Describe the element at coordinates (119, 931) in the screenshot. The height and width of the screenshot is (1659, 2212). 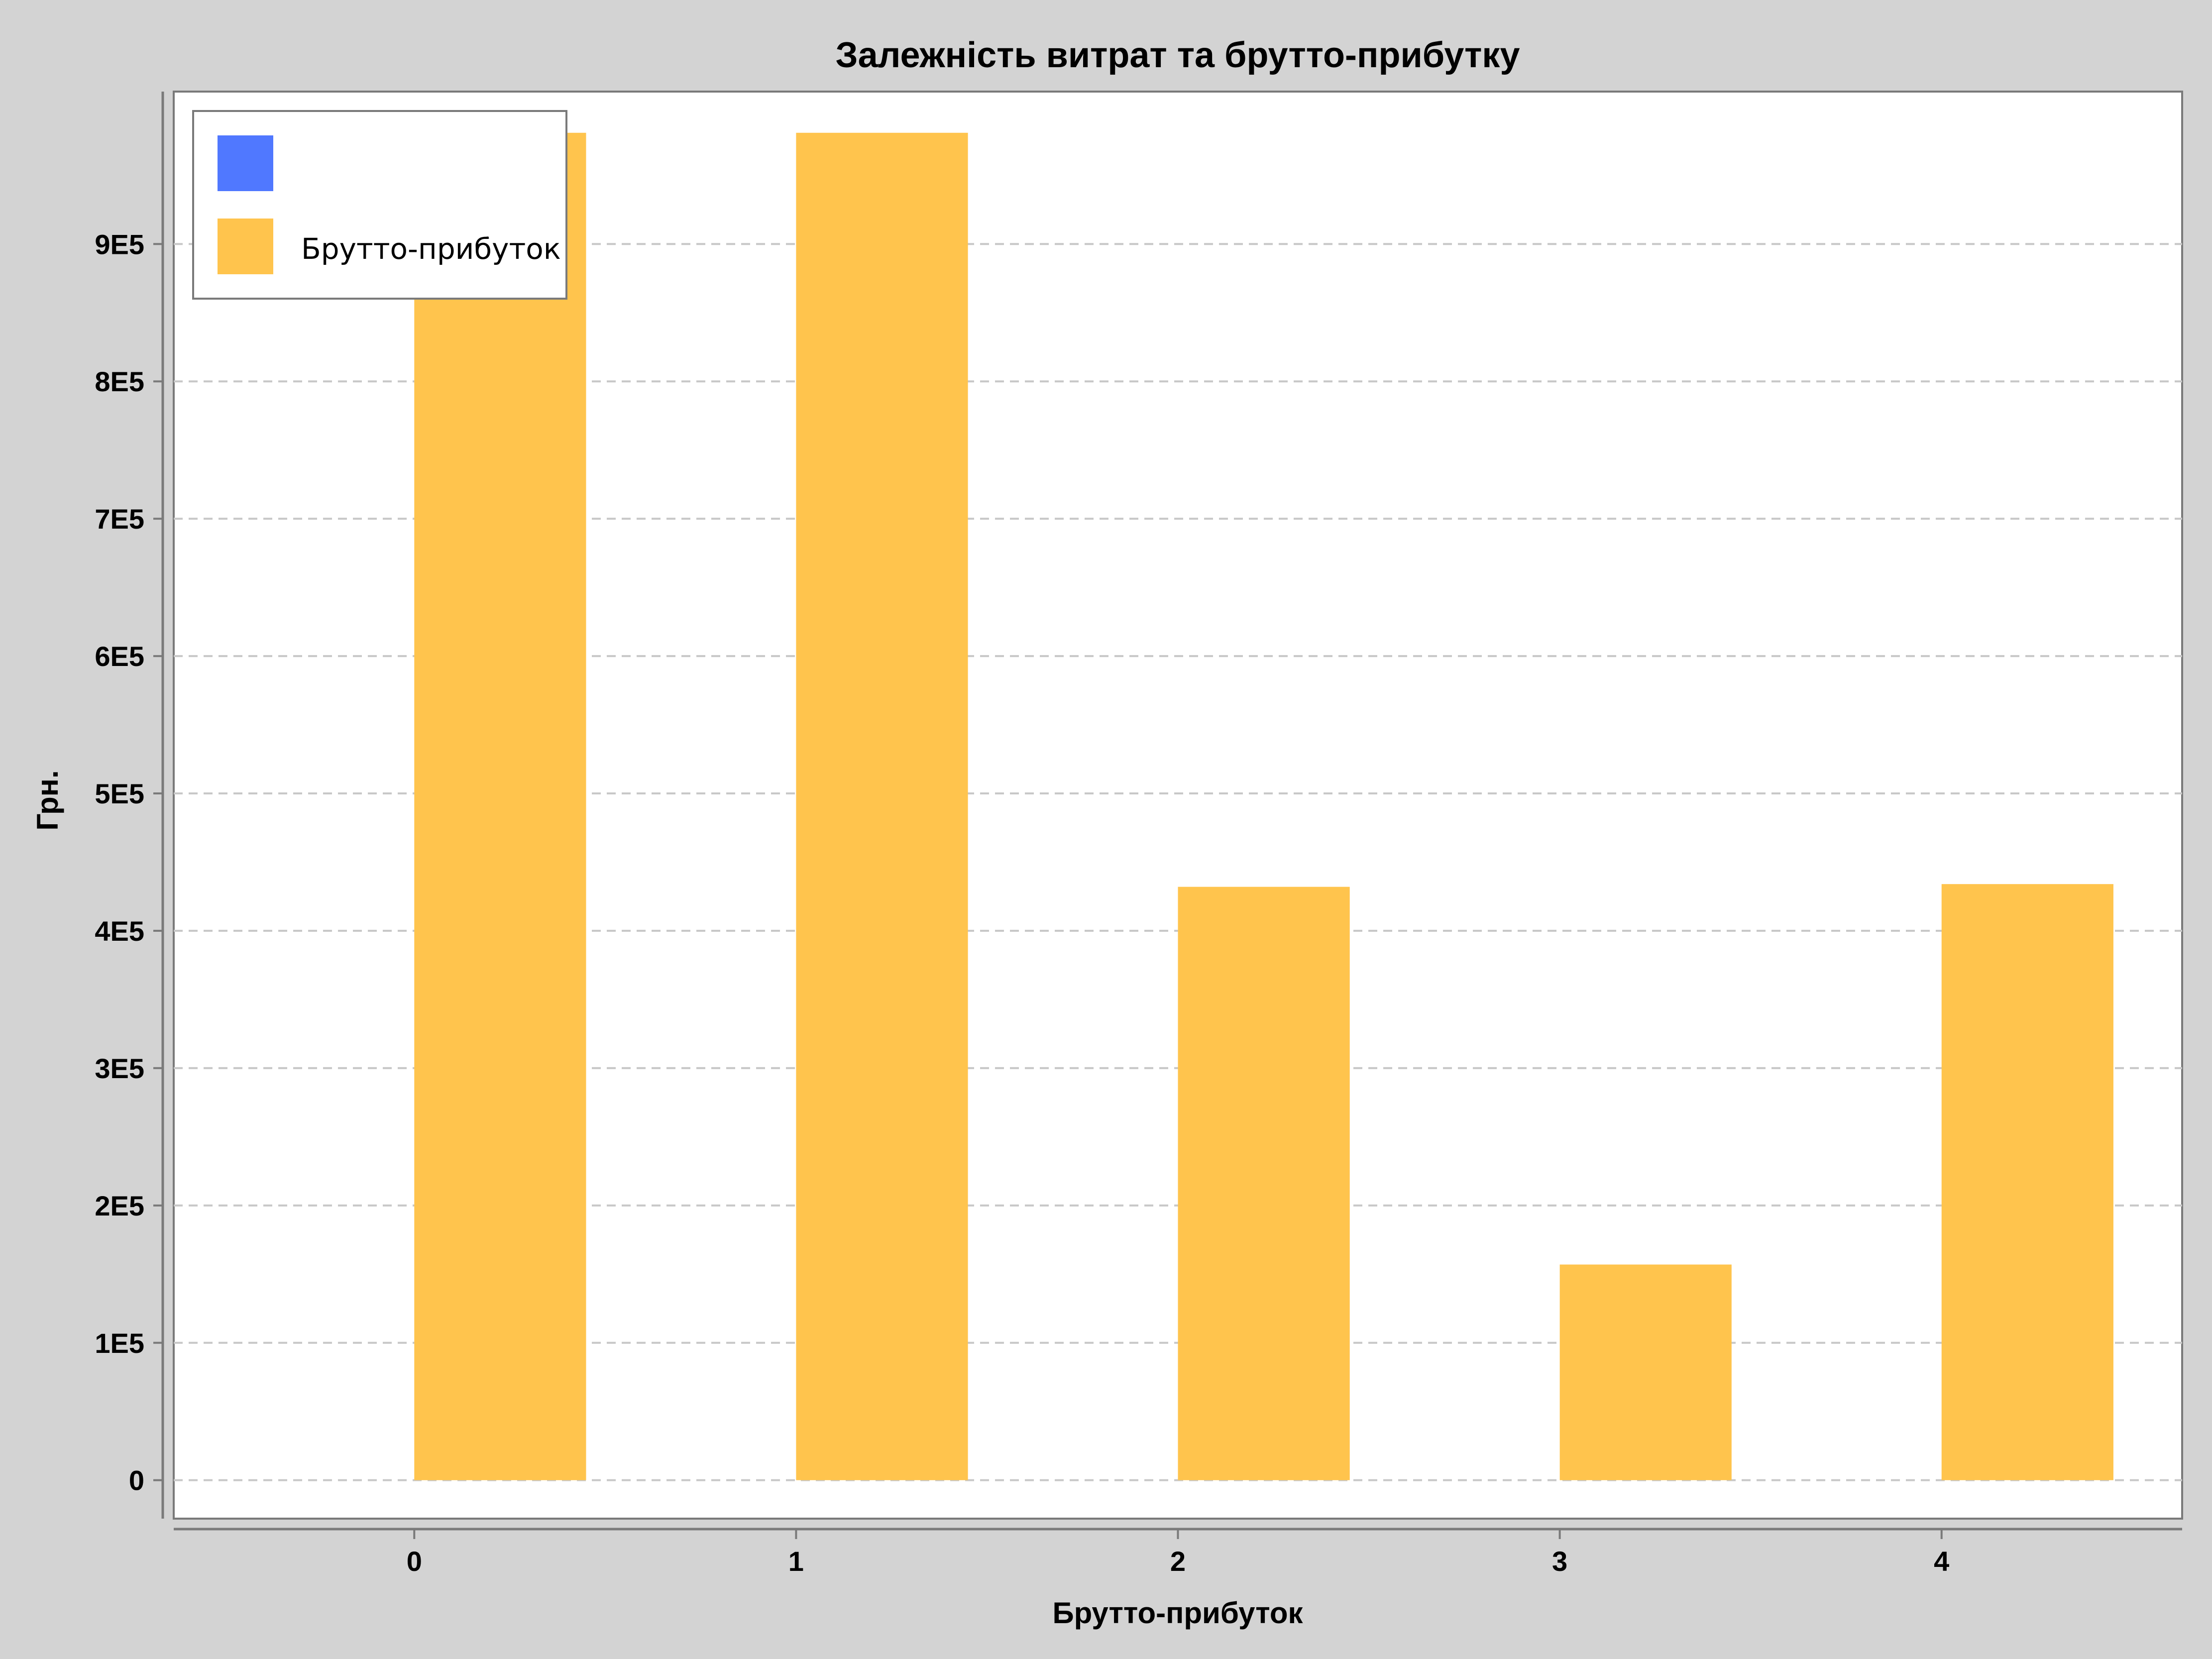
I see `y-tick-label-4: 4E5` at that location.